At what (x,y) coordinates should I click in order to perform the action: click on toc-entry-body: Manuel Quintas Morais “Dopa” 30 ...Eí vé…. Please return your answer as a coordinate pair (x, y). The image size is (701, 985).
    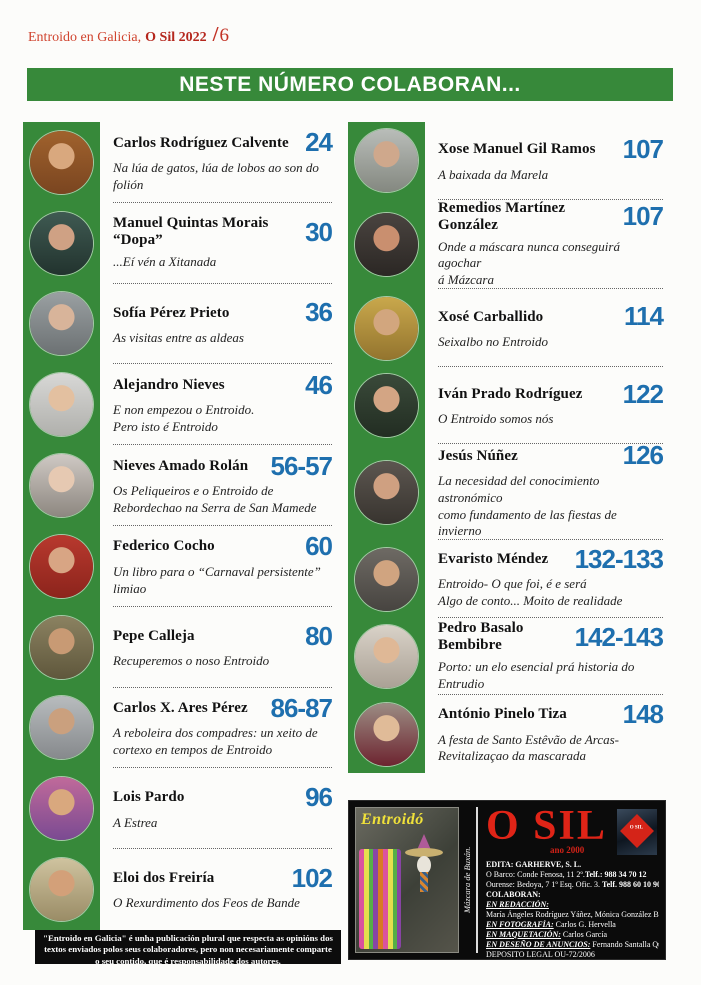
    Looking at the image, I should click on (217, 243).